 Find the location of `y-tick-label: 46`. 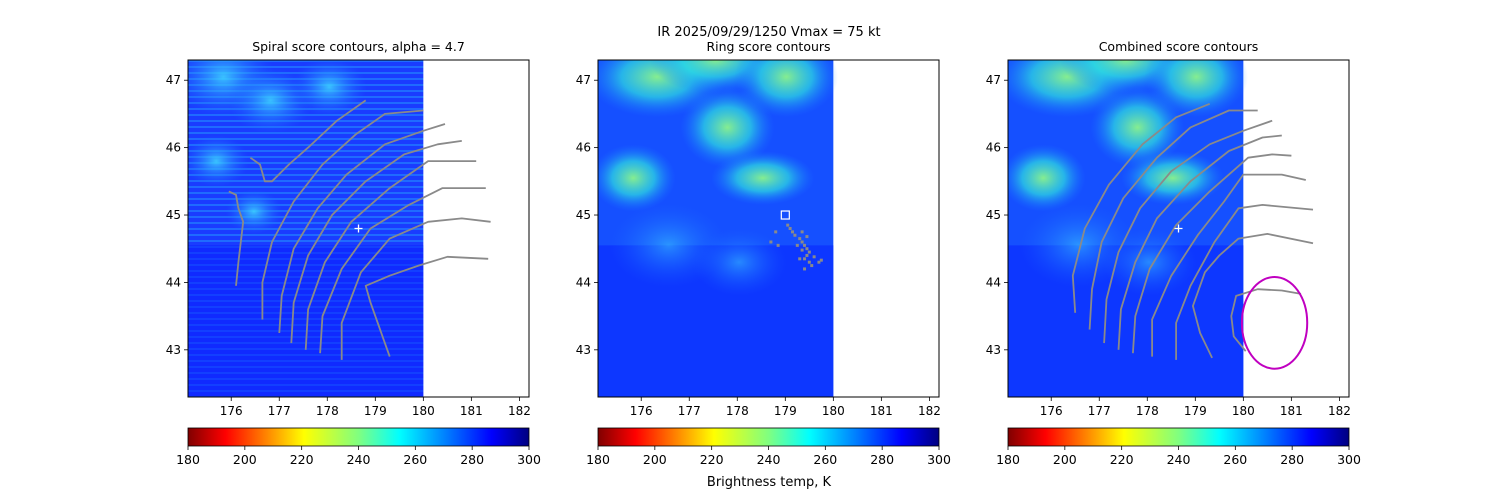

y-tick-label: 46 is located at coordinates (583, 148).